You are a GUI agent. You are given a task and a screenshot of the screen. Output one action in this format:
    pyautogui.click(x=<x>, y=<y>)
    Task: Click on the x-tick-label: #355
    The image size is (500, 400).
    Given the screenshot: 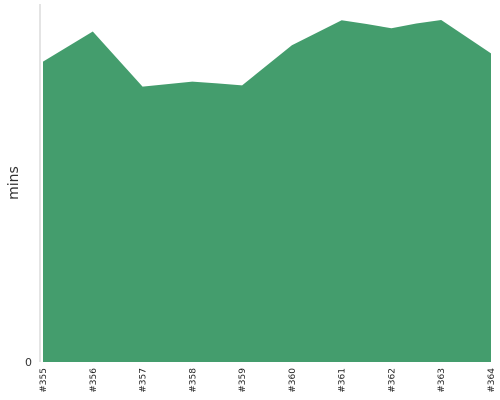 What is the action you would take?
    pyautogui.click(x=44, y=380)
    